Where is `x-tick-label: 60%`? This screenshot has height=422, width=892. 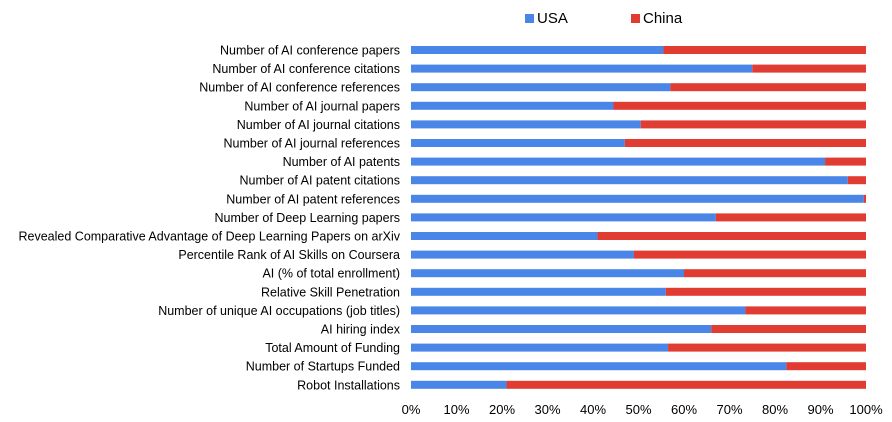
x-tick-label: 60% is located at coordinates (684, 409).